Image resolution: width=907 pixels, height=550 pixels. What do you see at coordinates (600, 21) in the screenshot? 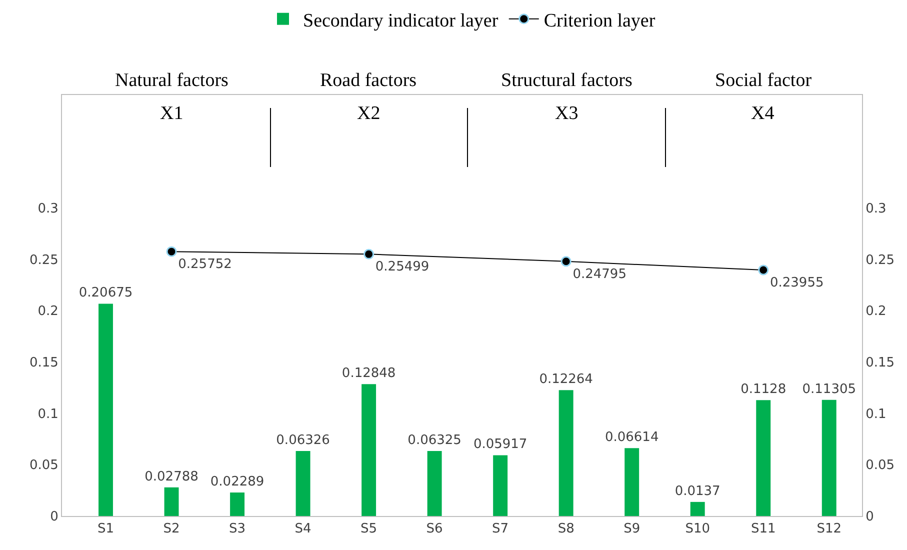
I see `legend-label: Criterion layer` at bounding box center [600, 21].